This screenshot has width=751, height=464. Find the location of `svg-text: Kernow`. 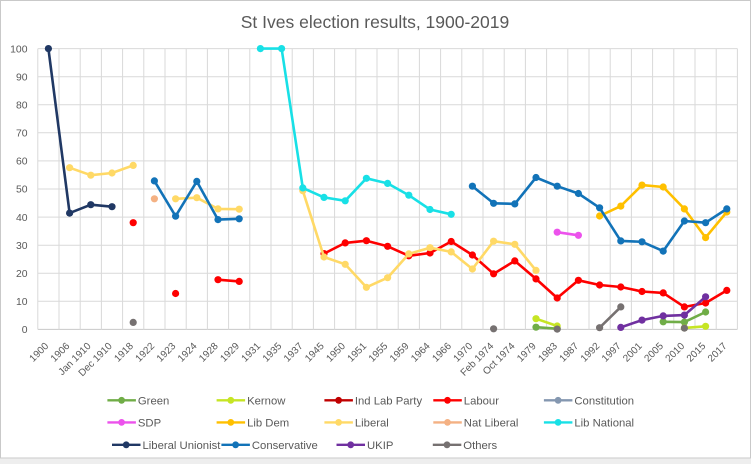

svg-text: Kernow is located at coordinates (266, 401).